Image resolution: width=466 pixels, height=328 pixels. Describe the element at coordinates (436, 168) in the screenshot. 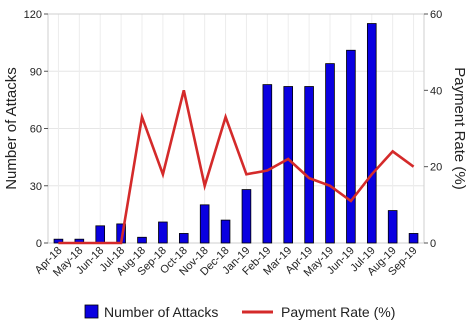

I see `right-tick-label: 20` at that location.